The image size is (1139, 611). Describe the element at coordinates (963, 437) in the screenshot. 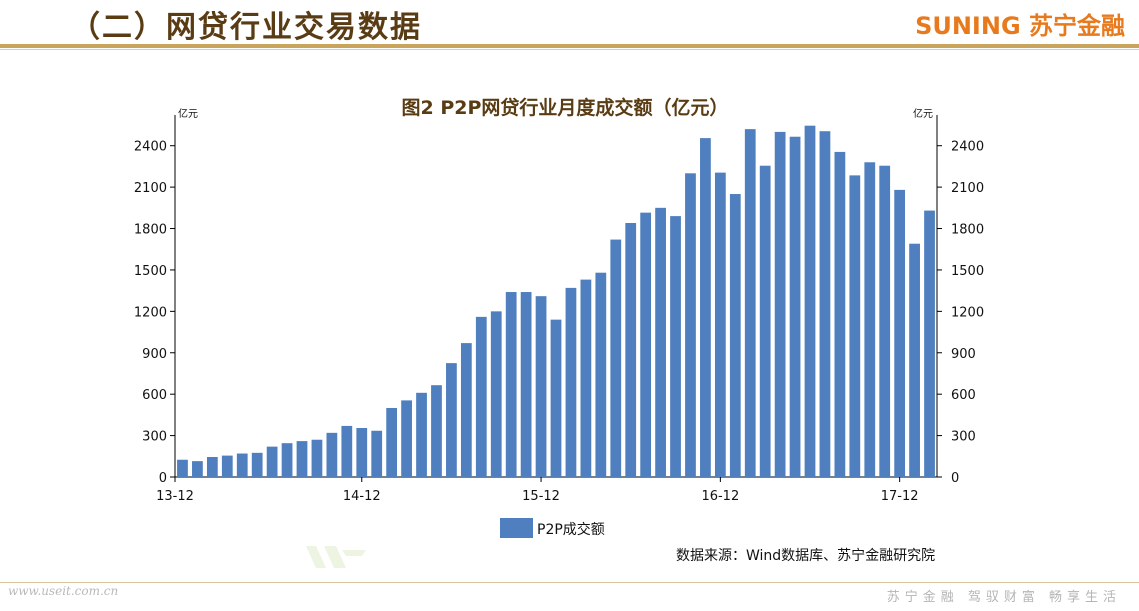

I see `right-tick-label: 300` at that location.